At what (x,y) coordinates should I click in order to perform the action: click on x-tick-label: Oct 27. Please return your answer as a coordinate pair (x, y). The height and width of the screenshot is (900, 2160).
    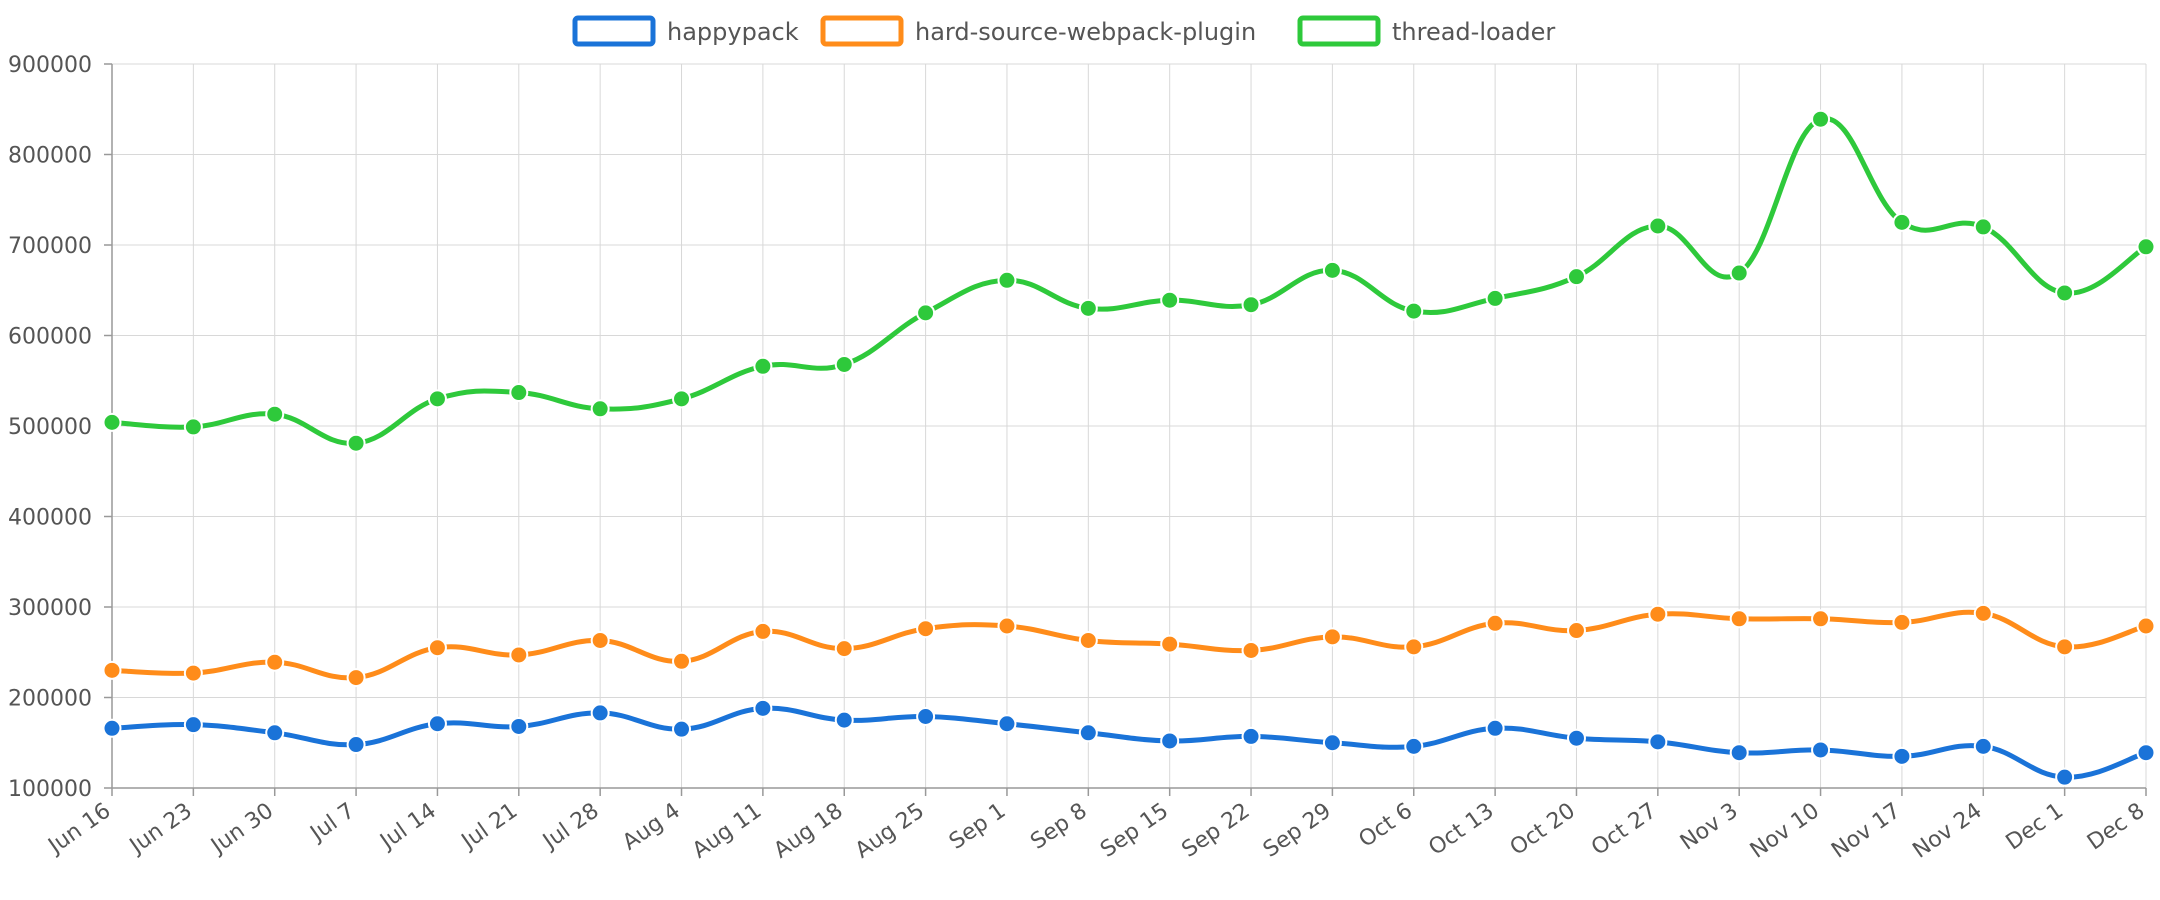
    Looking at the image, I should click on (1624, 829).